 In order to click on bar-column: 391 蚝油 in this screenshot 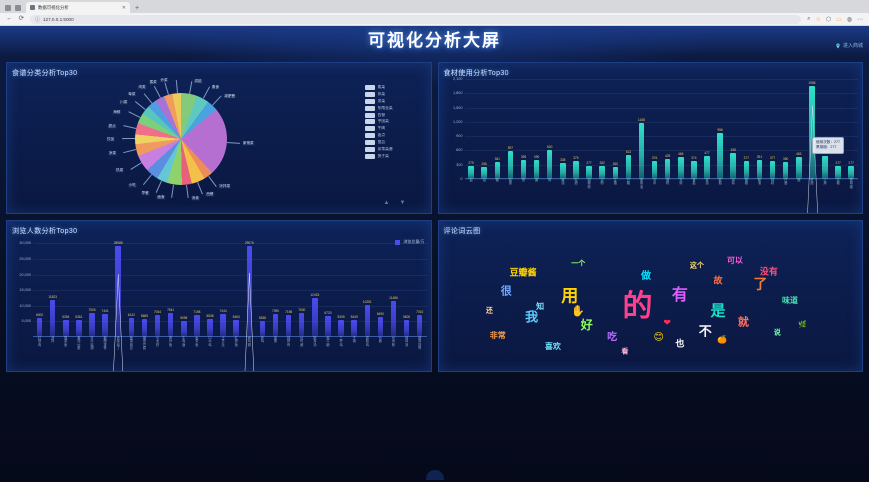, I will do `click(759, 132)`.